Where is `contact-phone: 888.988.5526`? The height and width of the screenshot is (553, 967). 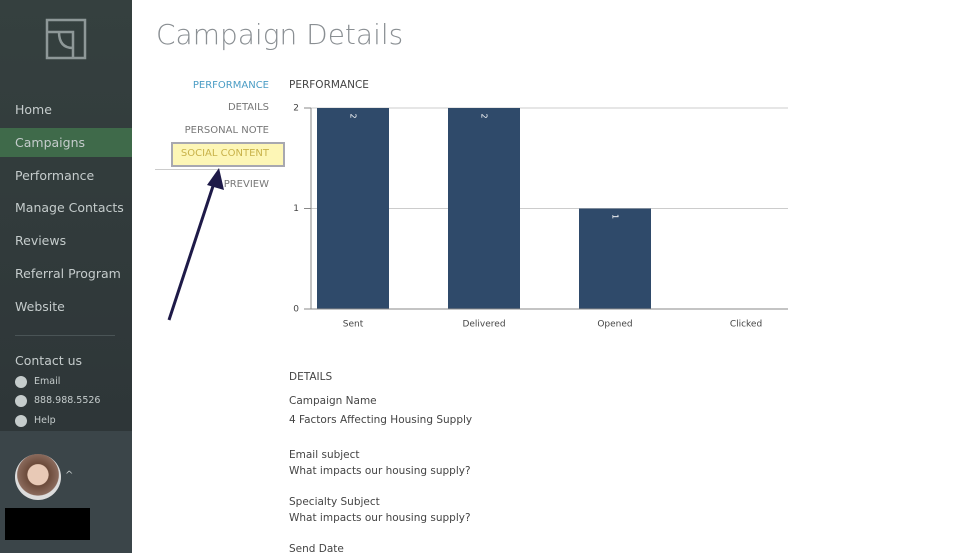 contact-phone: 888.988.5526 is located at coordinates (67, 400).